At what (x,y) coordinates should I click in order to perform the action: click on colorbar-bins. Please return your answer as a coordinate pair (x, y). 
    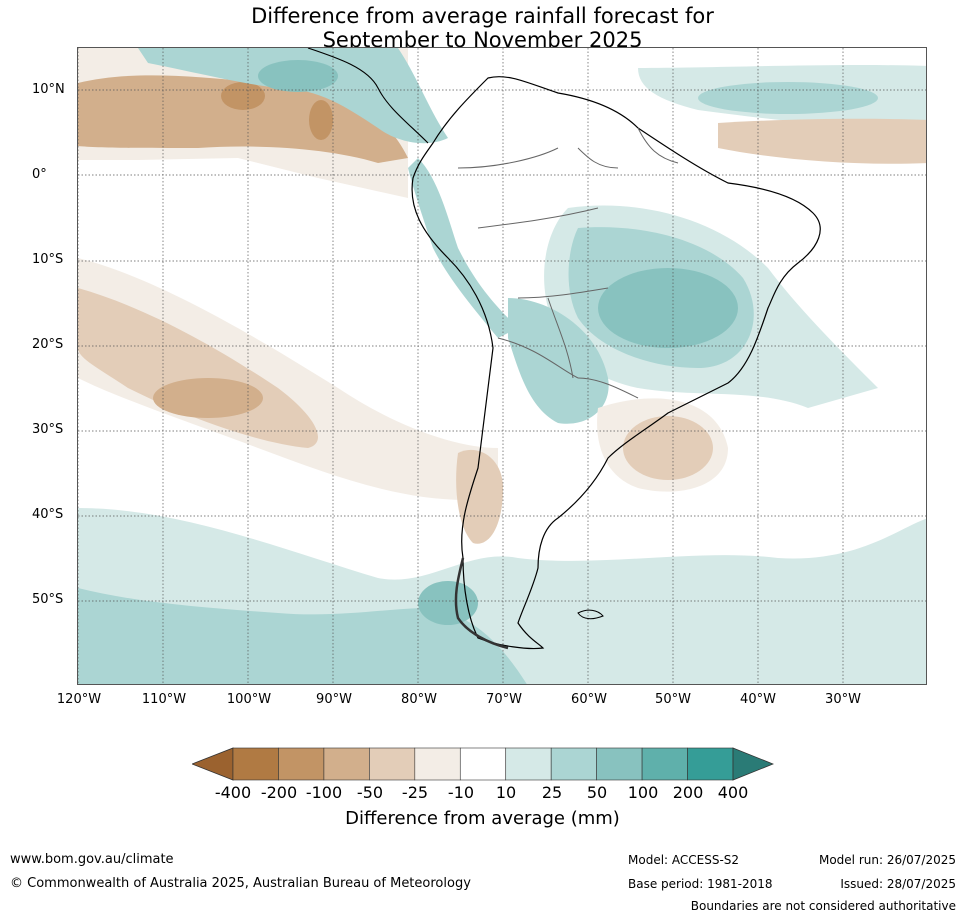
    Looking at the image, I should click on (483, 764).